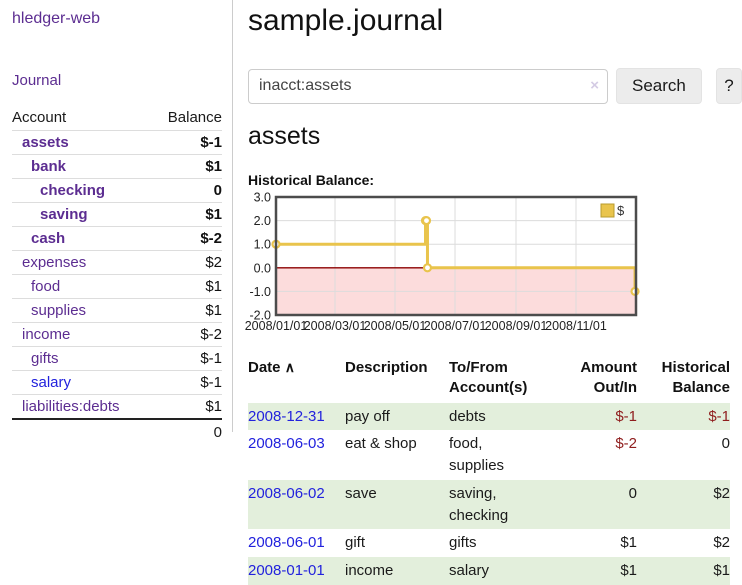 This screenshot has width=742, height=585. Describe the element at coordinates (467, 416) in the screenshot. I see `transaction-accounts: debts` at that location.